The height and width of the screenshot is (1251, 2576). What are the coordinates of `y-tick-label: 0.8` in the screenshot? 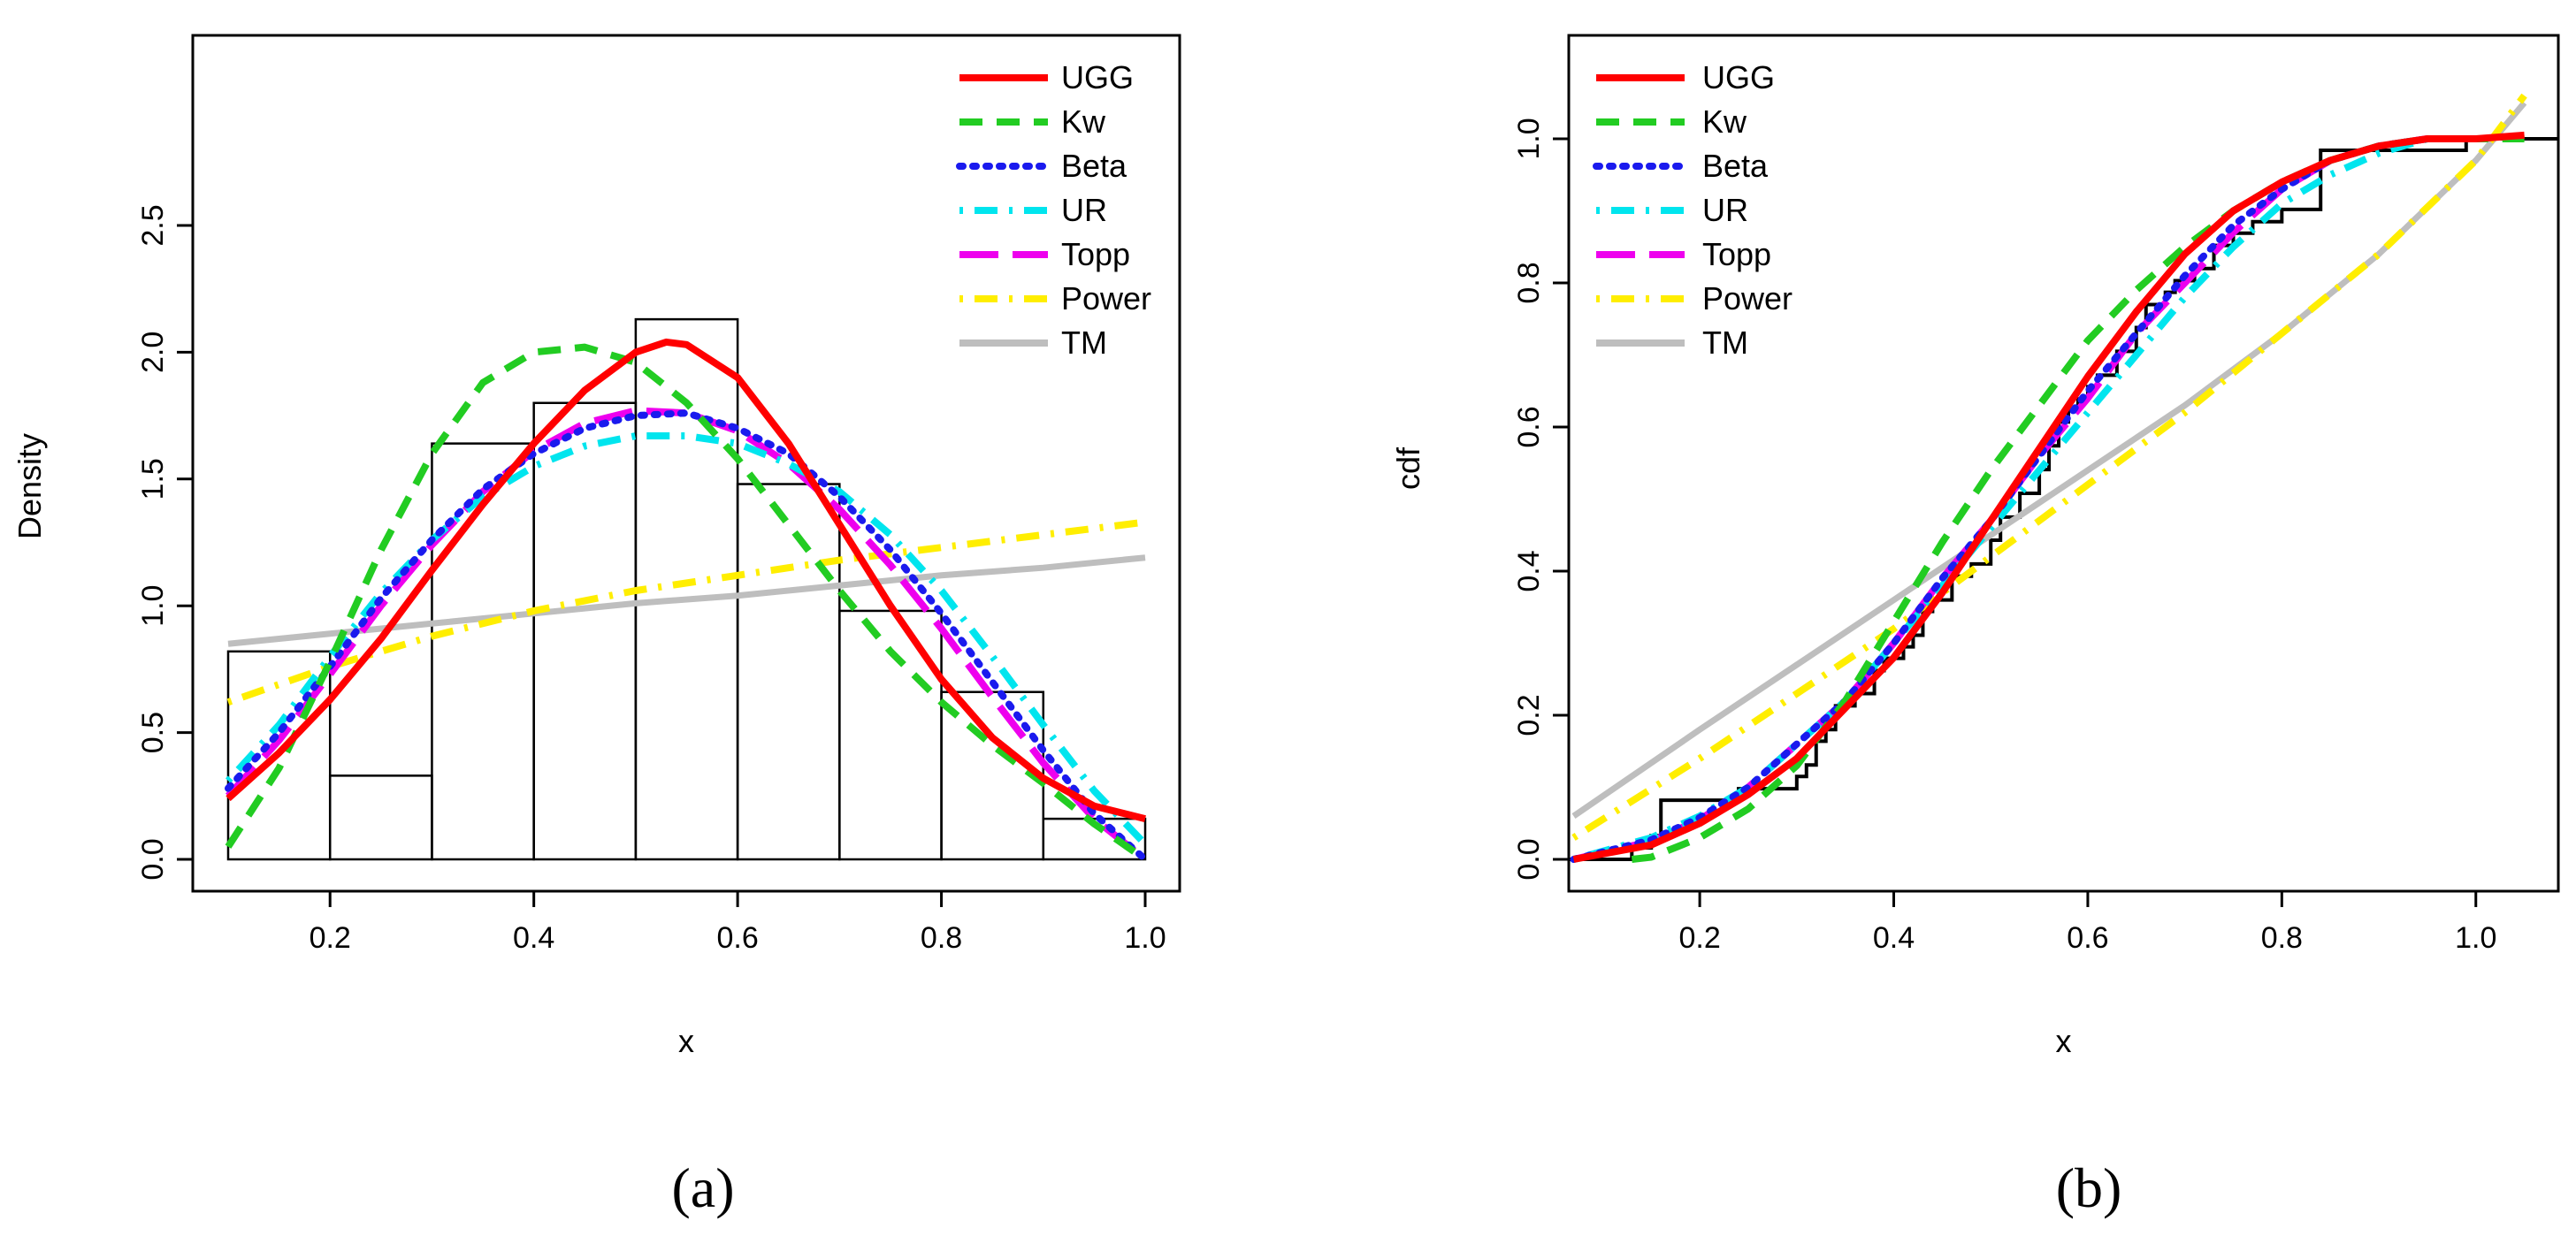 It's located at (1529, 282).